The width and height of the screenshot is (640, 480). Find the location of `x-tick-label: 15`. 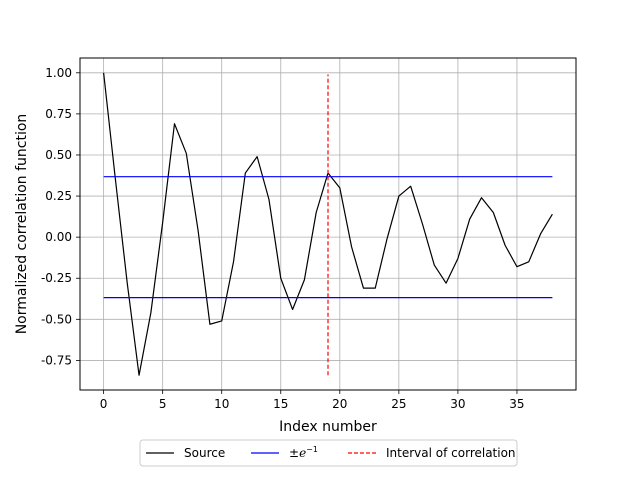

x-tick-label: 15 is located at coordinates (280, 404).